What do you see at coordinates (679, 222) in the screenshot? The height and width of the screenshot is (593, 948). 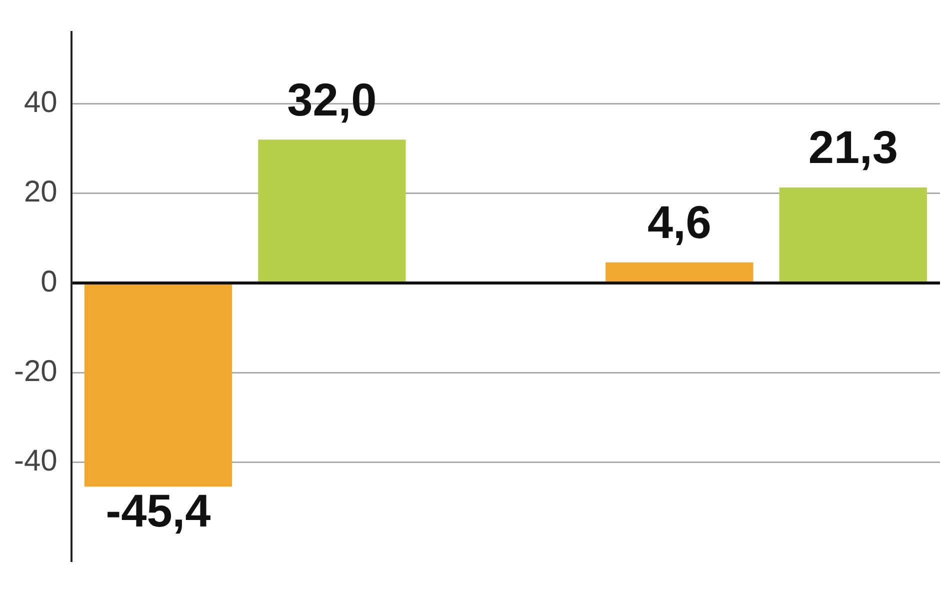 I see `data-label: 4,6` at bounding box center [679, 222].